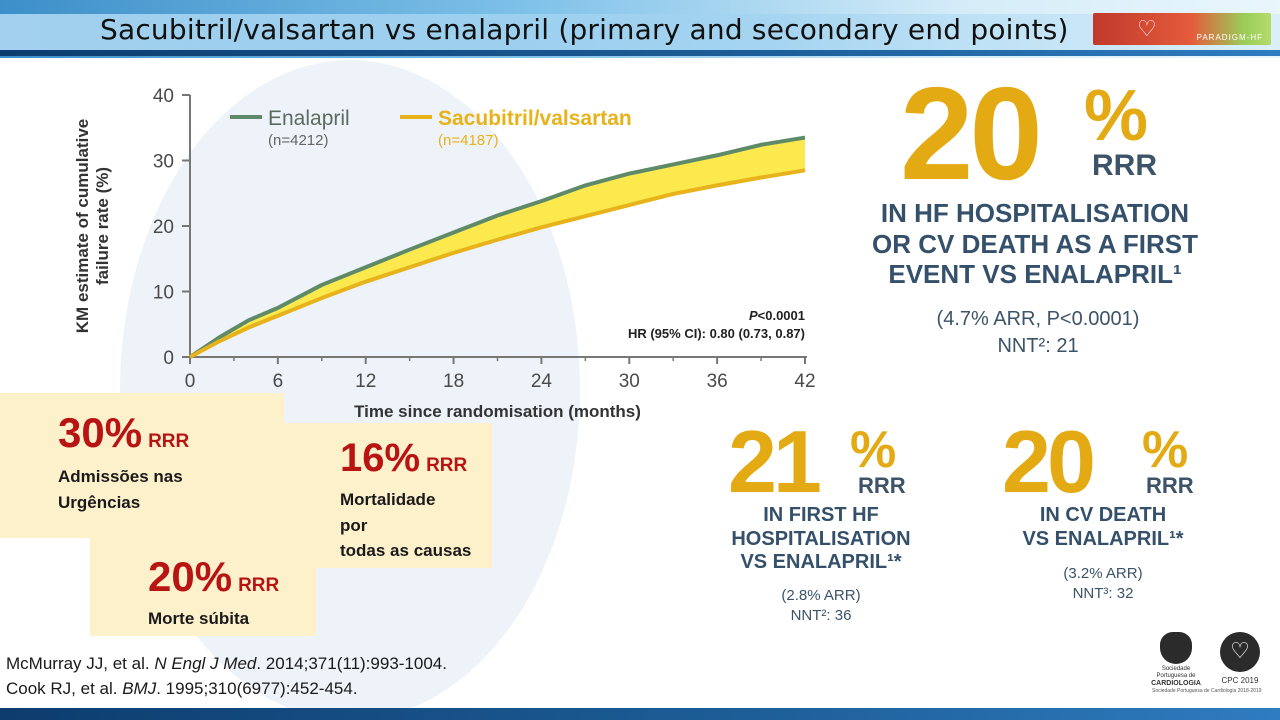 This screenshot has width=1280, height=720. I want to click on reference-authors: Cook RJ, et al., so click(64, 688).